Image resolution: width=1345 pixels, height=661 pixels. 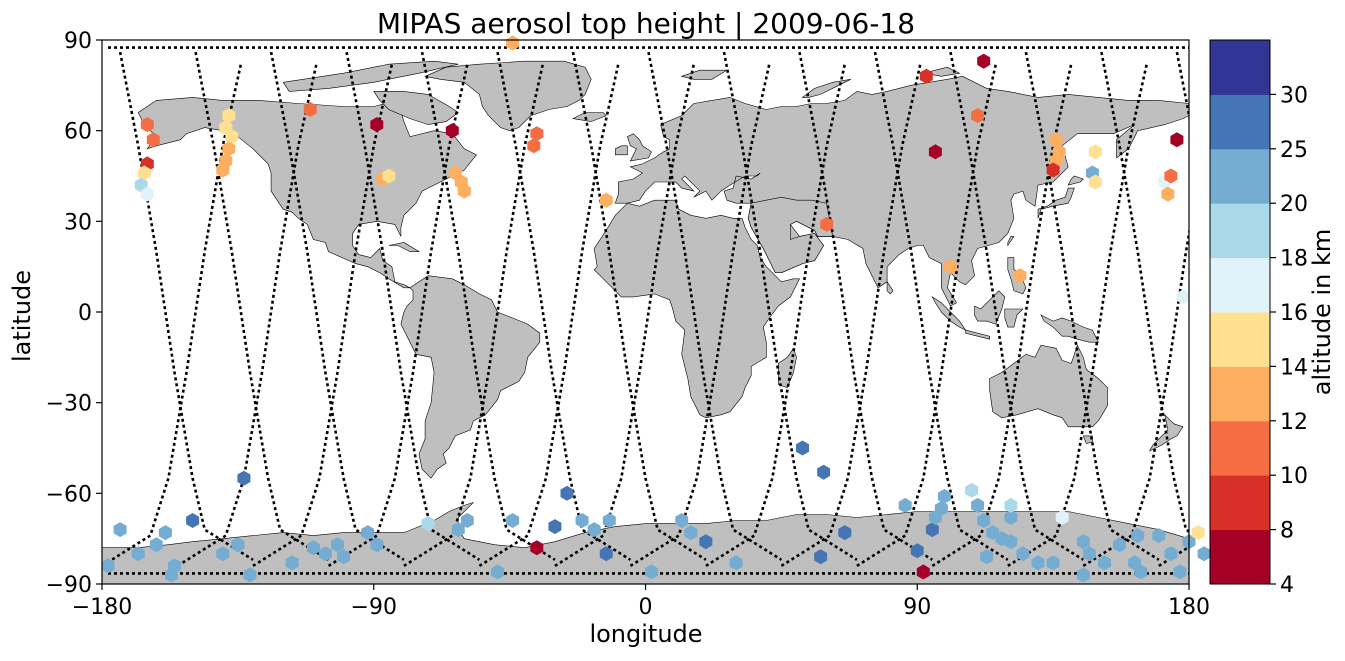 I want to click on land-africa, so click(x=696, y=309).